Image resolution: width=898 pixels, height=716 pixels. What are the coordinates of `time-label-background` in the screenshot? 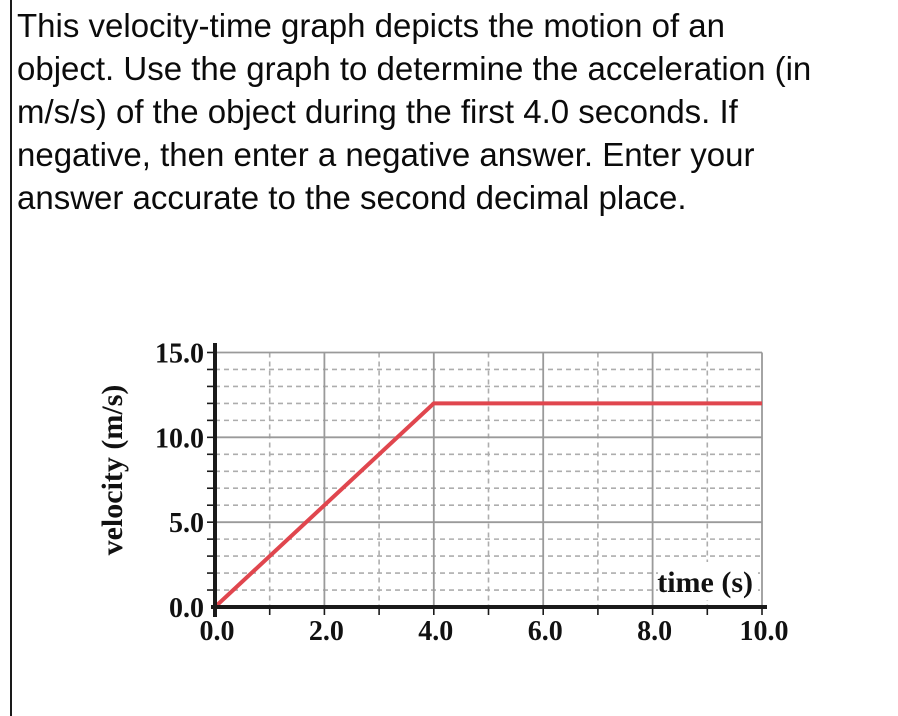 It's located at (708, 581).